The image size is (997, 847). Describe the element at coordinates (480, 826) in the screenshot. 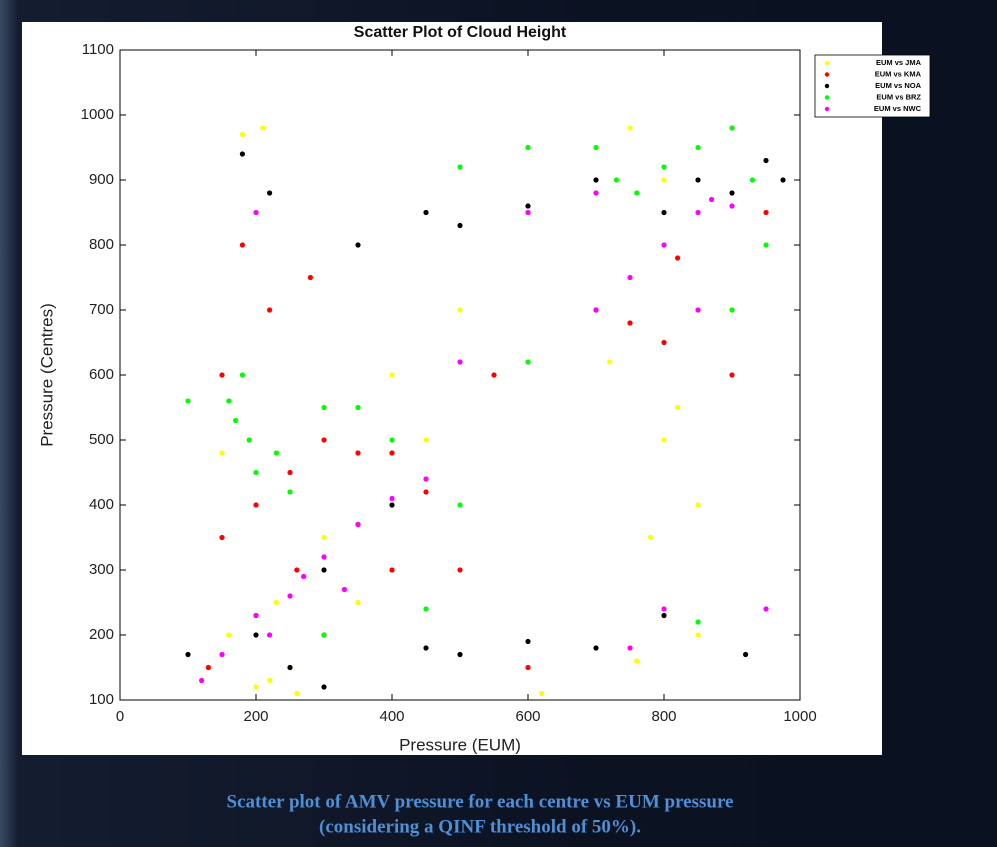

I see `caption-line: (considering a QINF threshold of 50%).` at that location.